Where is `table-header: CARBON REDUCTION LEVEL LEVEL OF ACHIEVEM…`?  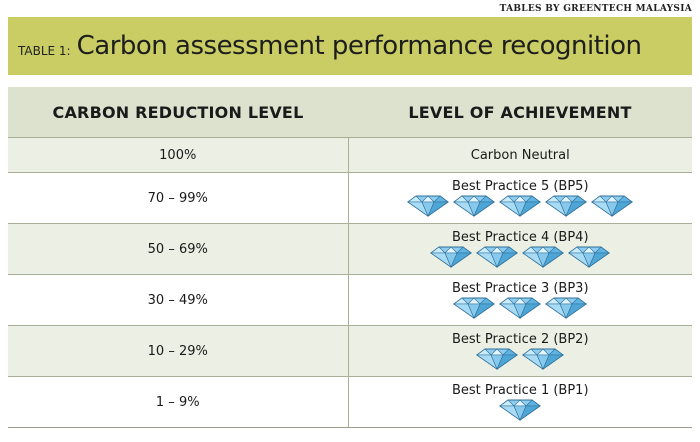
table-header: CARBON REDUCTION LEVEL LEVEL OF ACHIEVEM… is located at coordinates (350, 112).